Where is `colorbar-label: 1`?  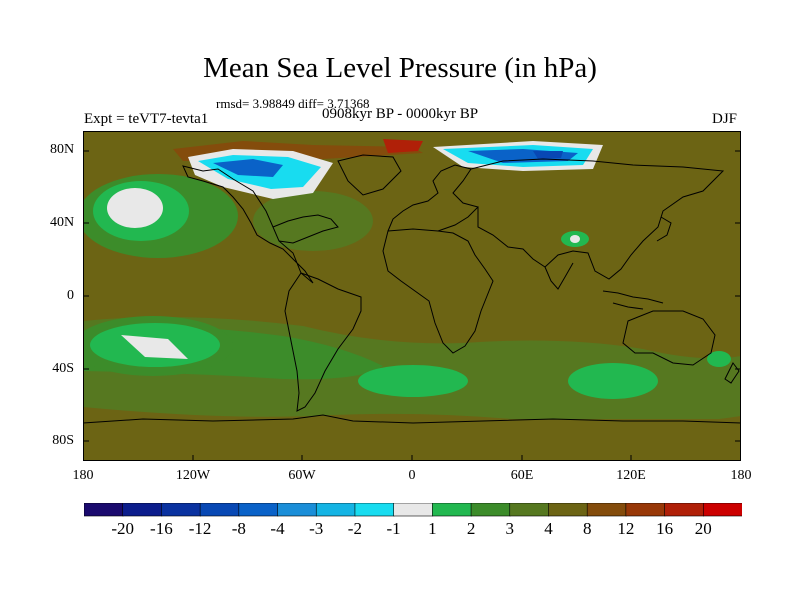 colorbar-label: 1 is located at coordinates (432, 528).